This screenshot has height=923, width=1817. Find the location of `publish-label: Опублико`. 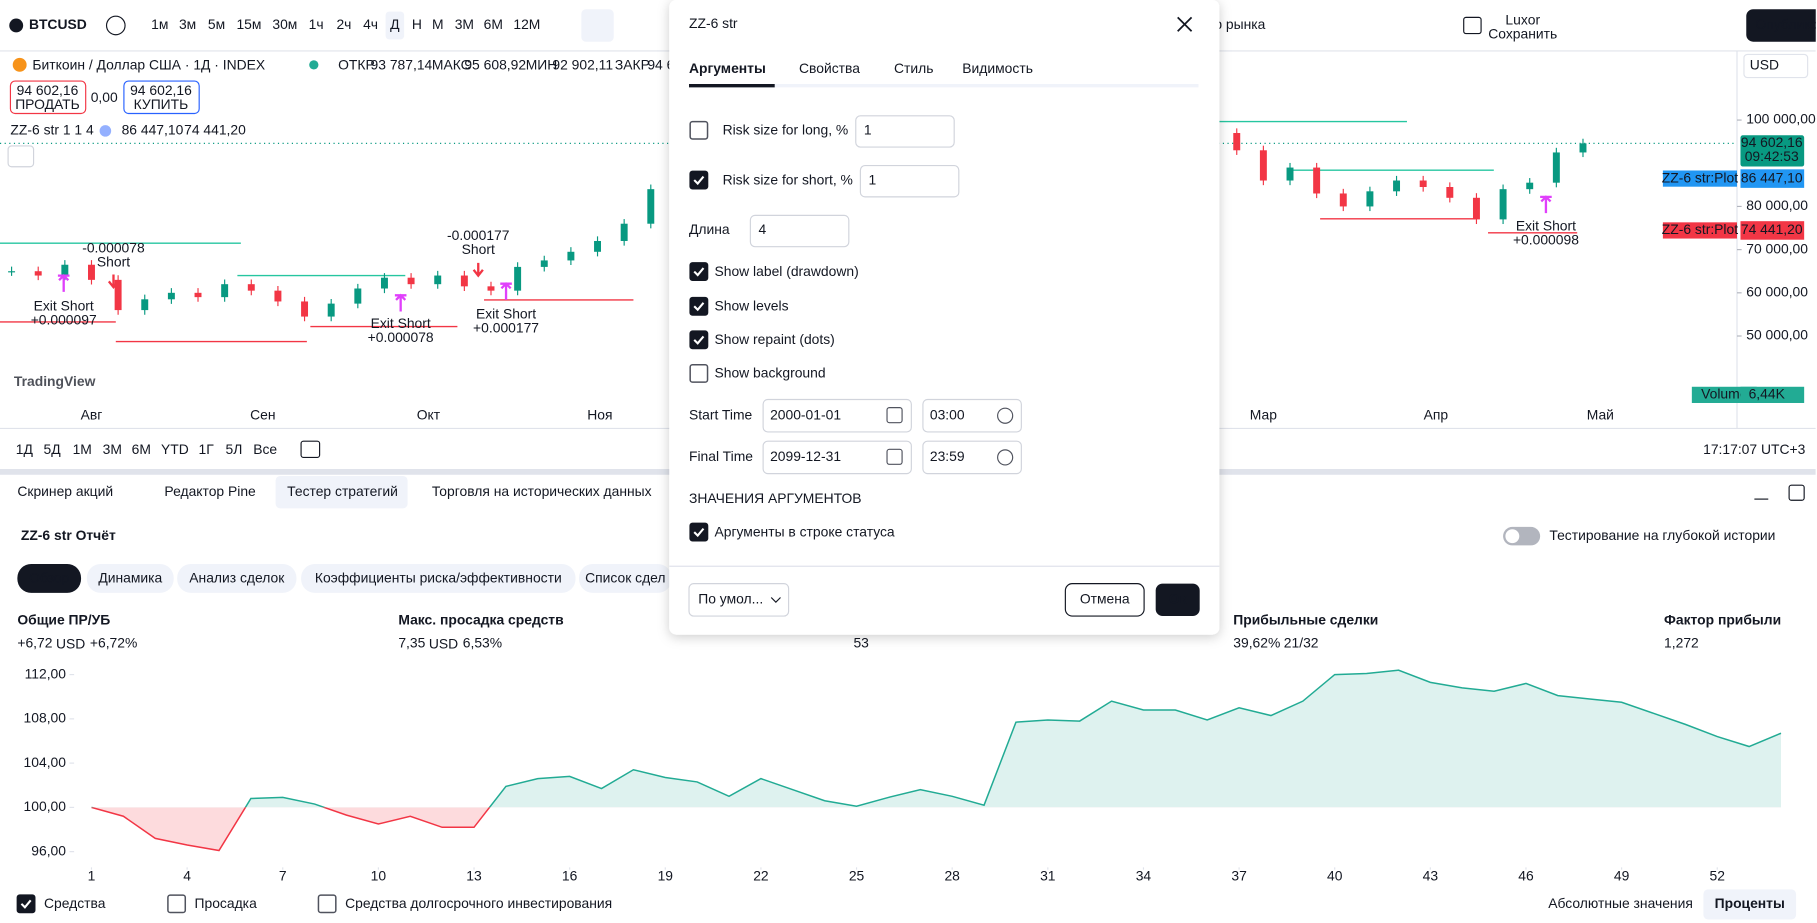

publish-label: Опублико is located at coordinates (1786, 24).